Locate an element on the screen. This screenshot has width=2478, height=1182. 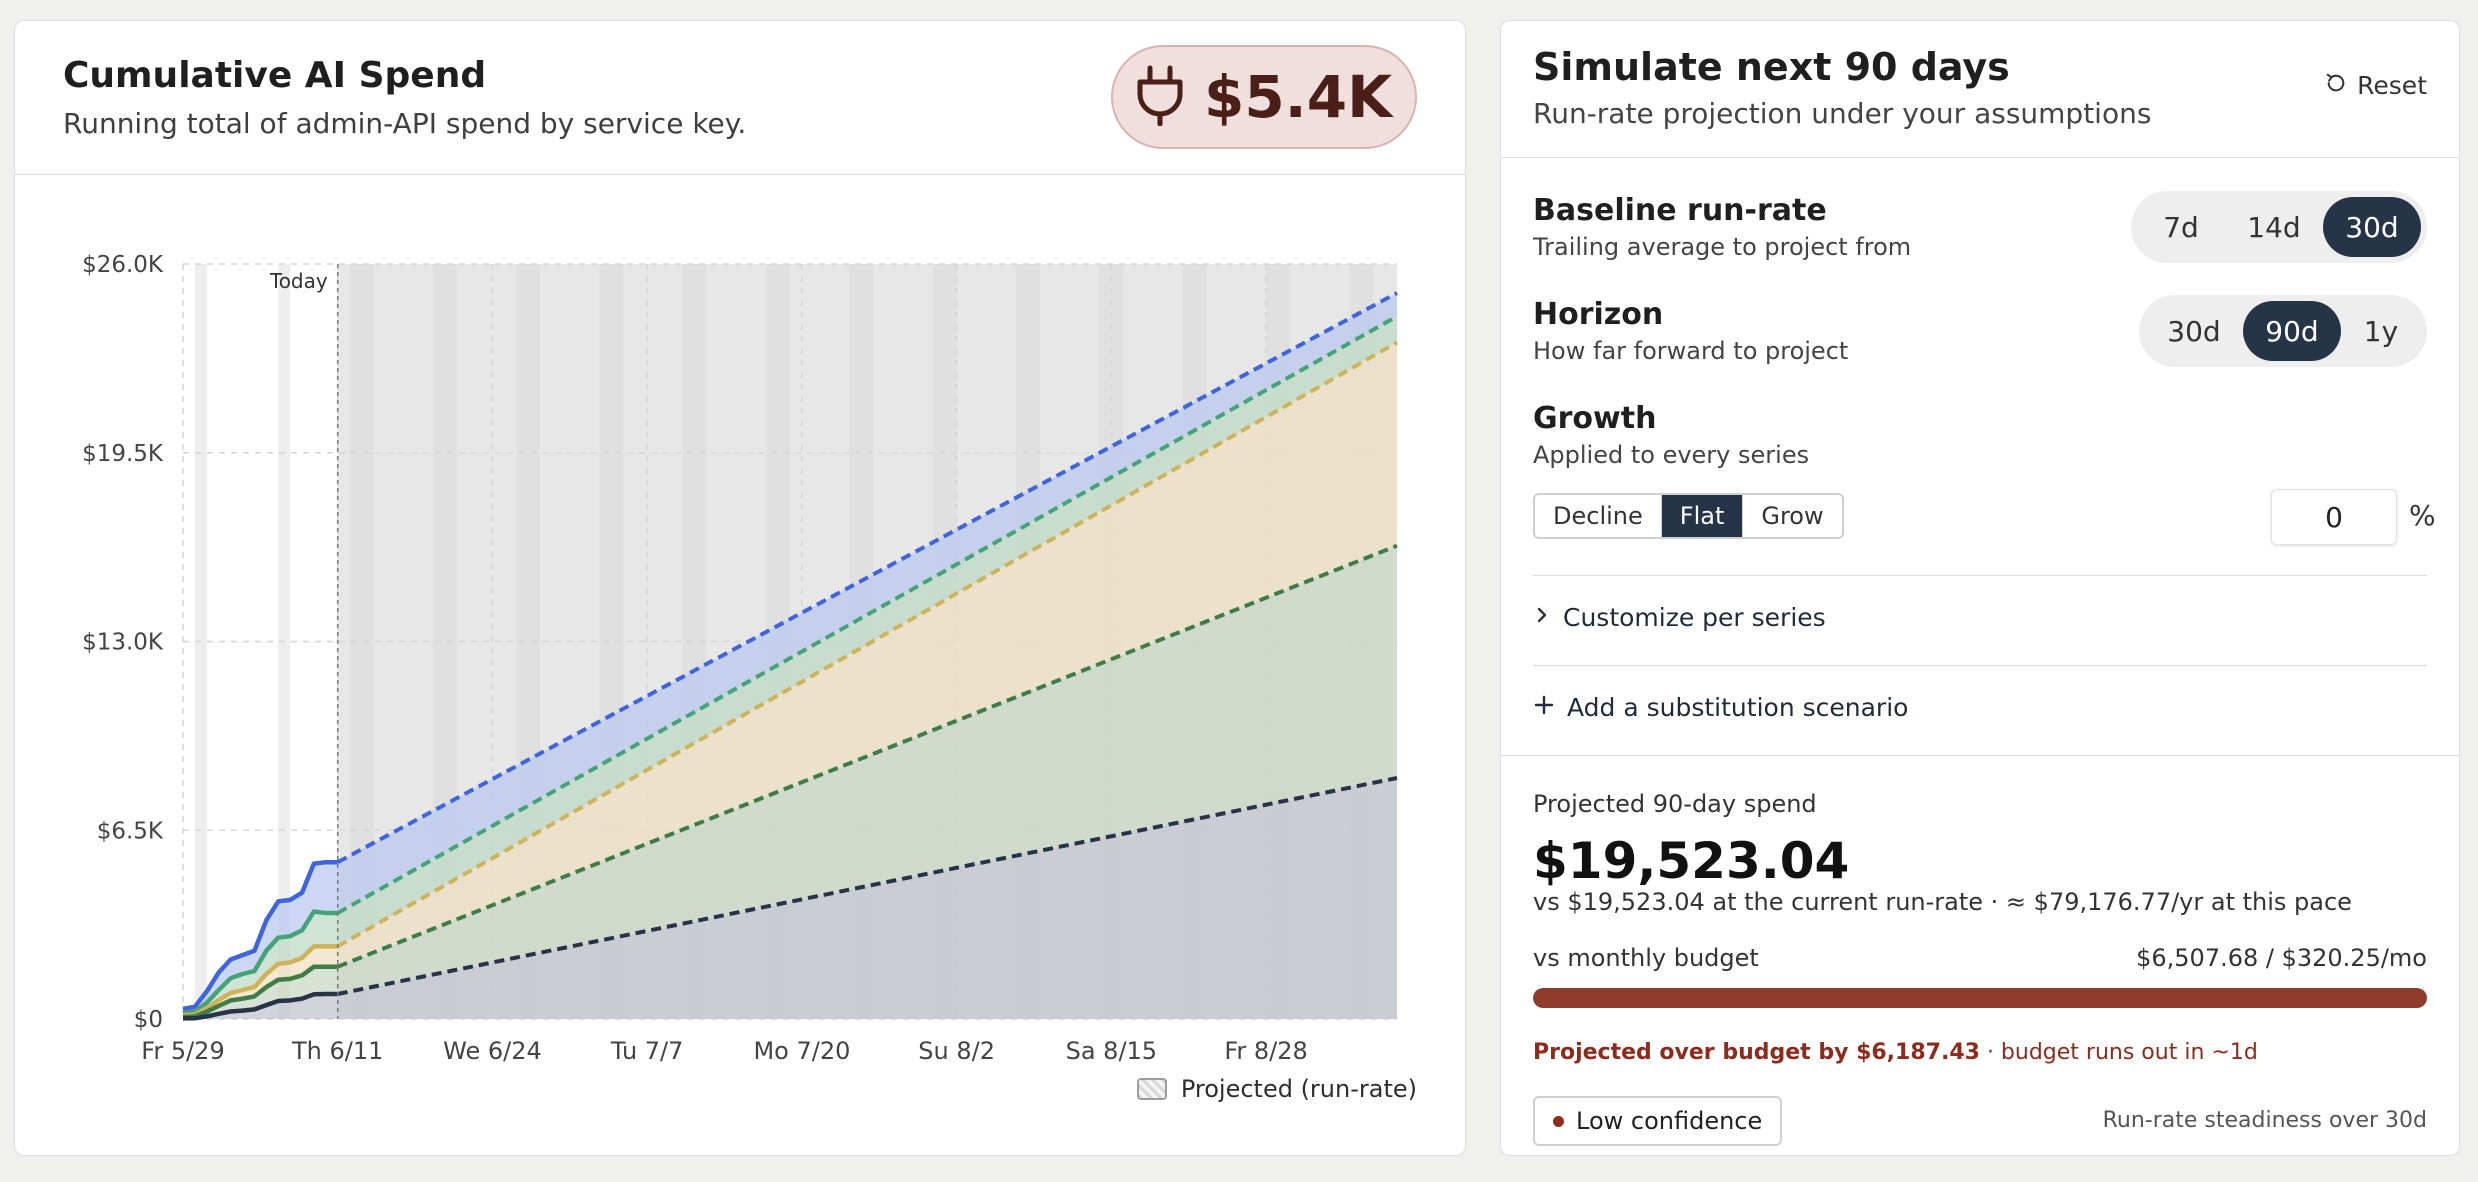
horizon-label: Horizon is located at coordinates (1598, 314).